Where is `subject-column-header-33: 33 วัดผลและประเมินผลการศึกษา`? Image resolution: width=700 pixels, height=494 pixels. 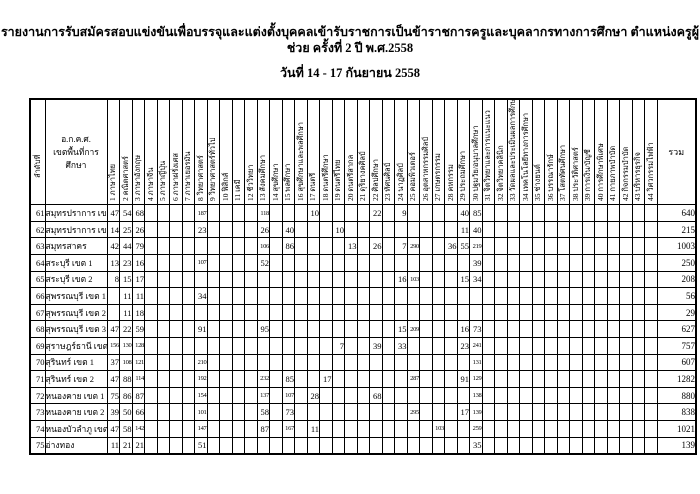
subject-column-header-33: 33 วัดผลและประเมินผลการศึกษา is located at coordinates (513, 152).